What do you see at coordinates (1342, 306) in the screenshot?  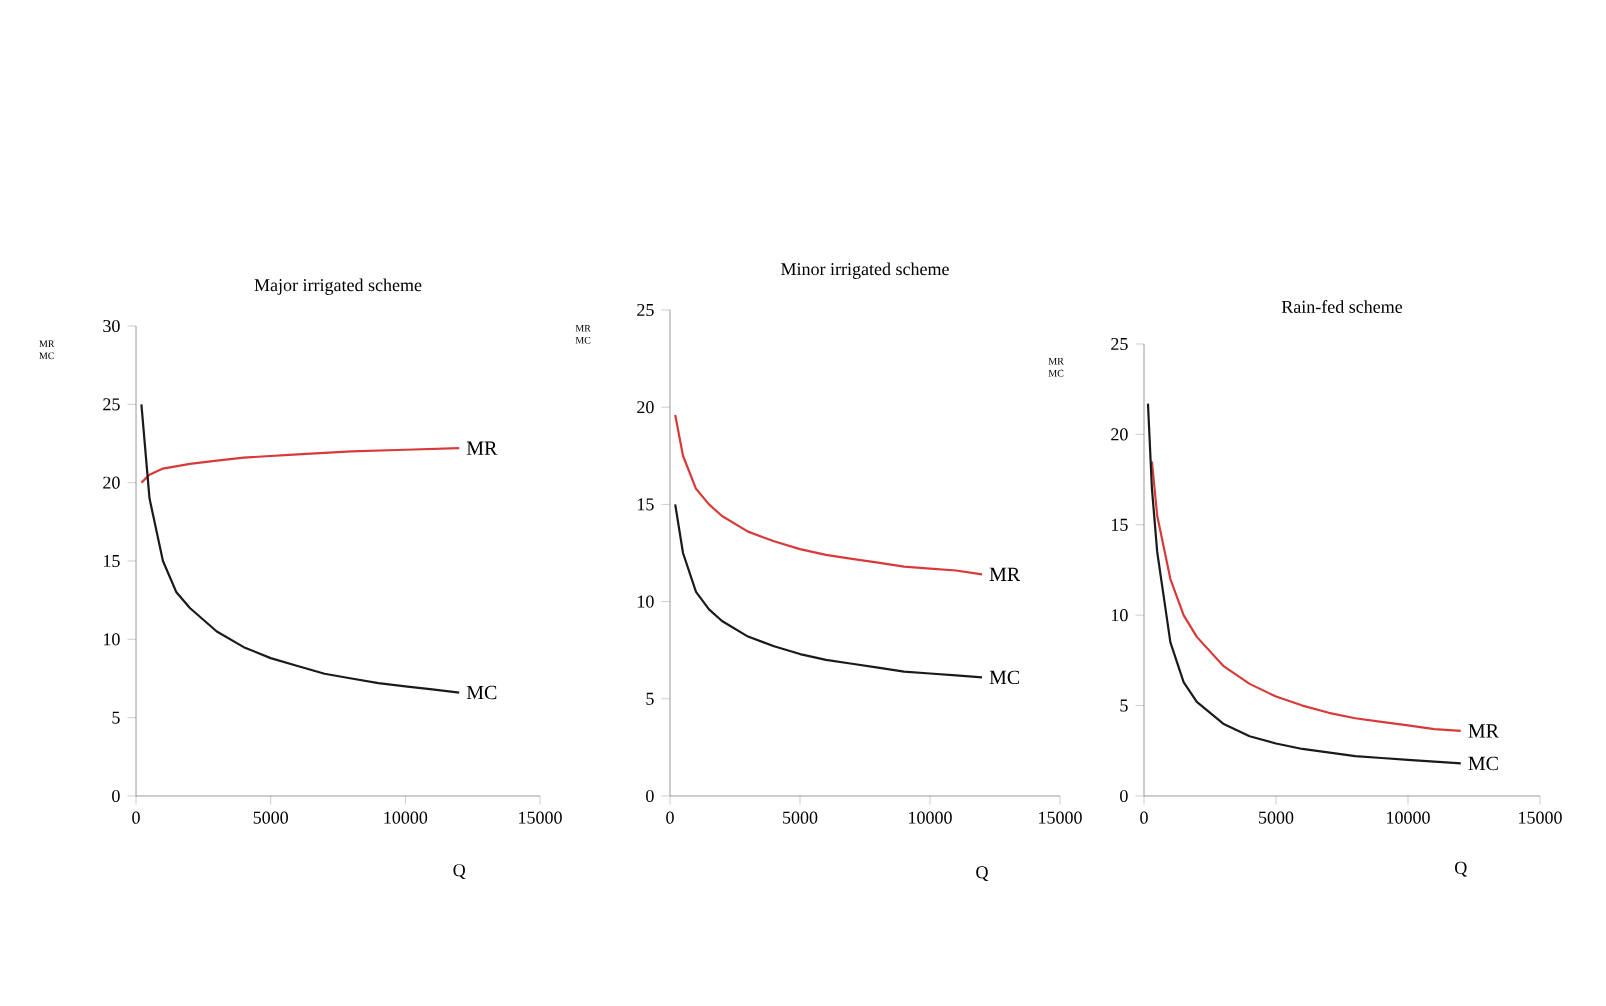 I see `chart-title: Rain-fed scheme` at bounding box center [1342, 306].